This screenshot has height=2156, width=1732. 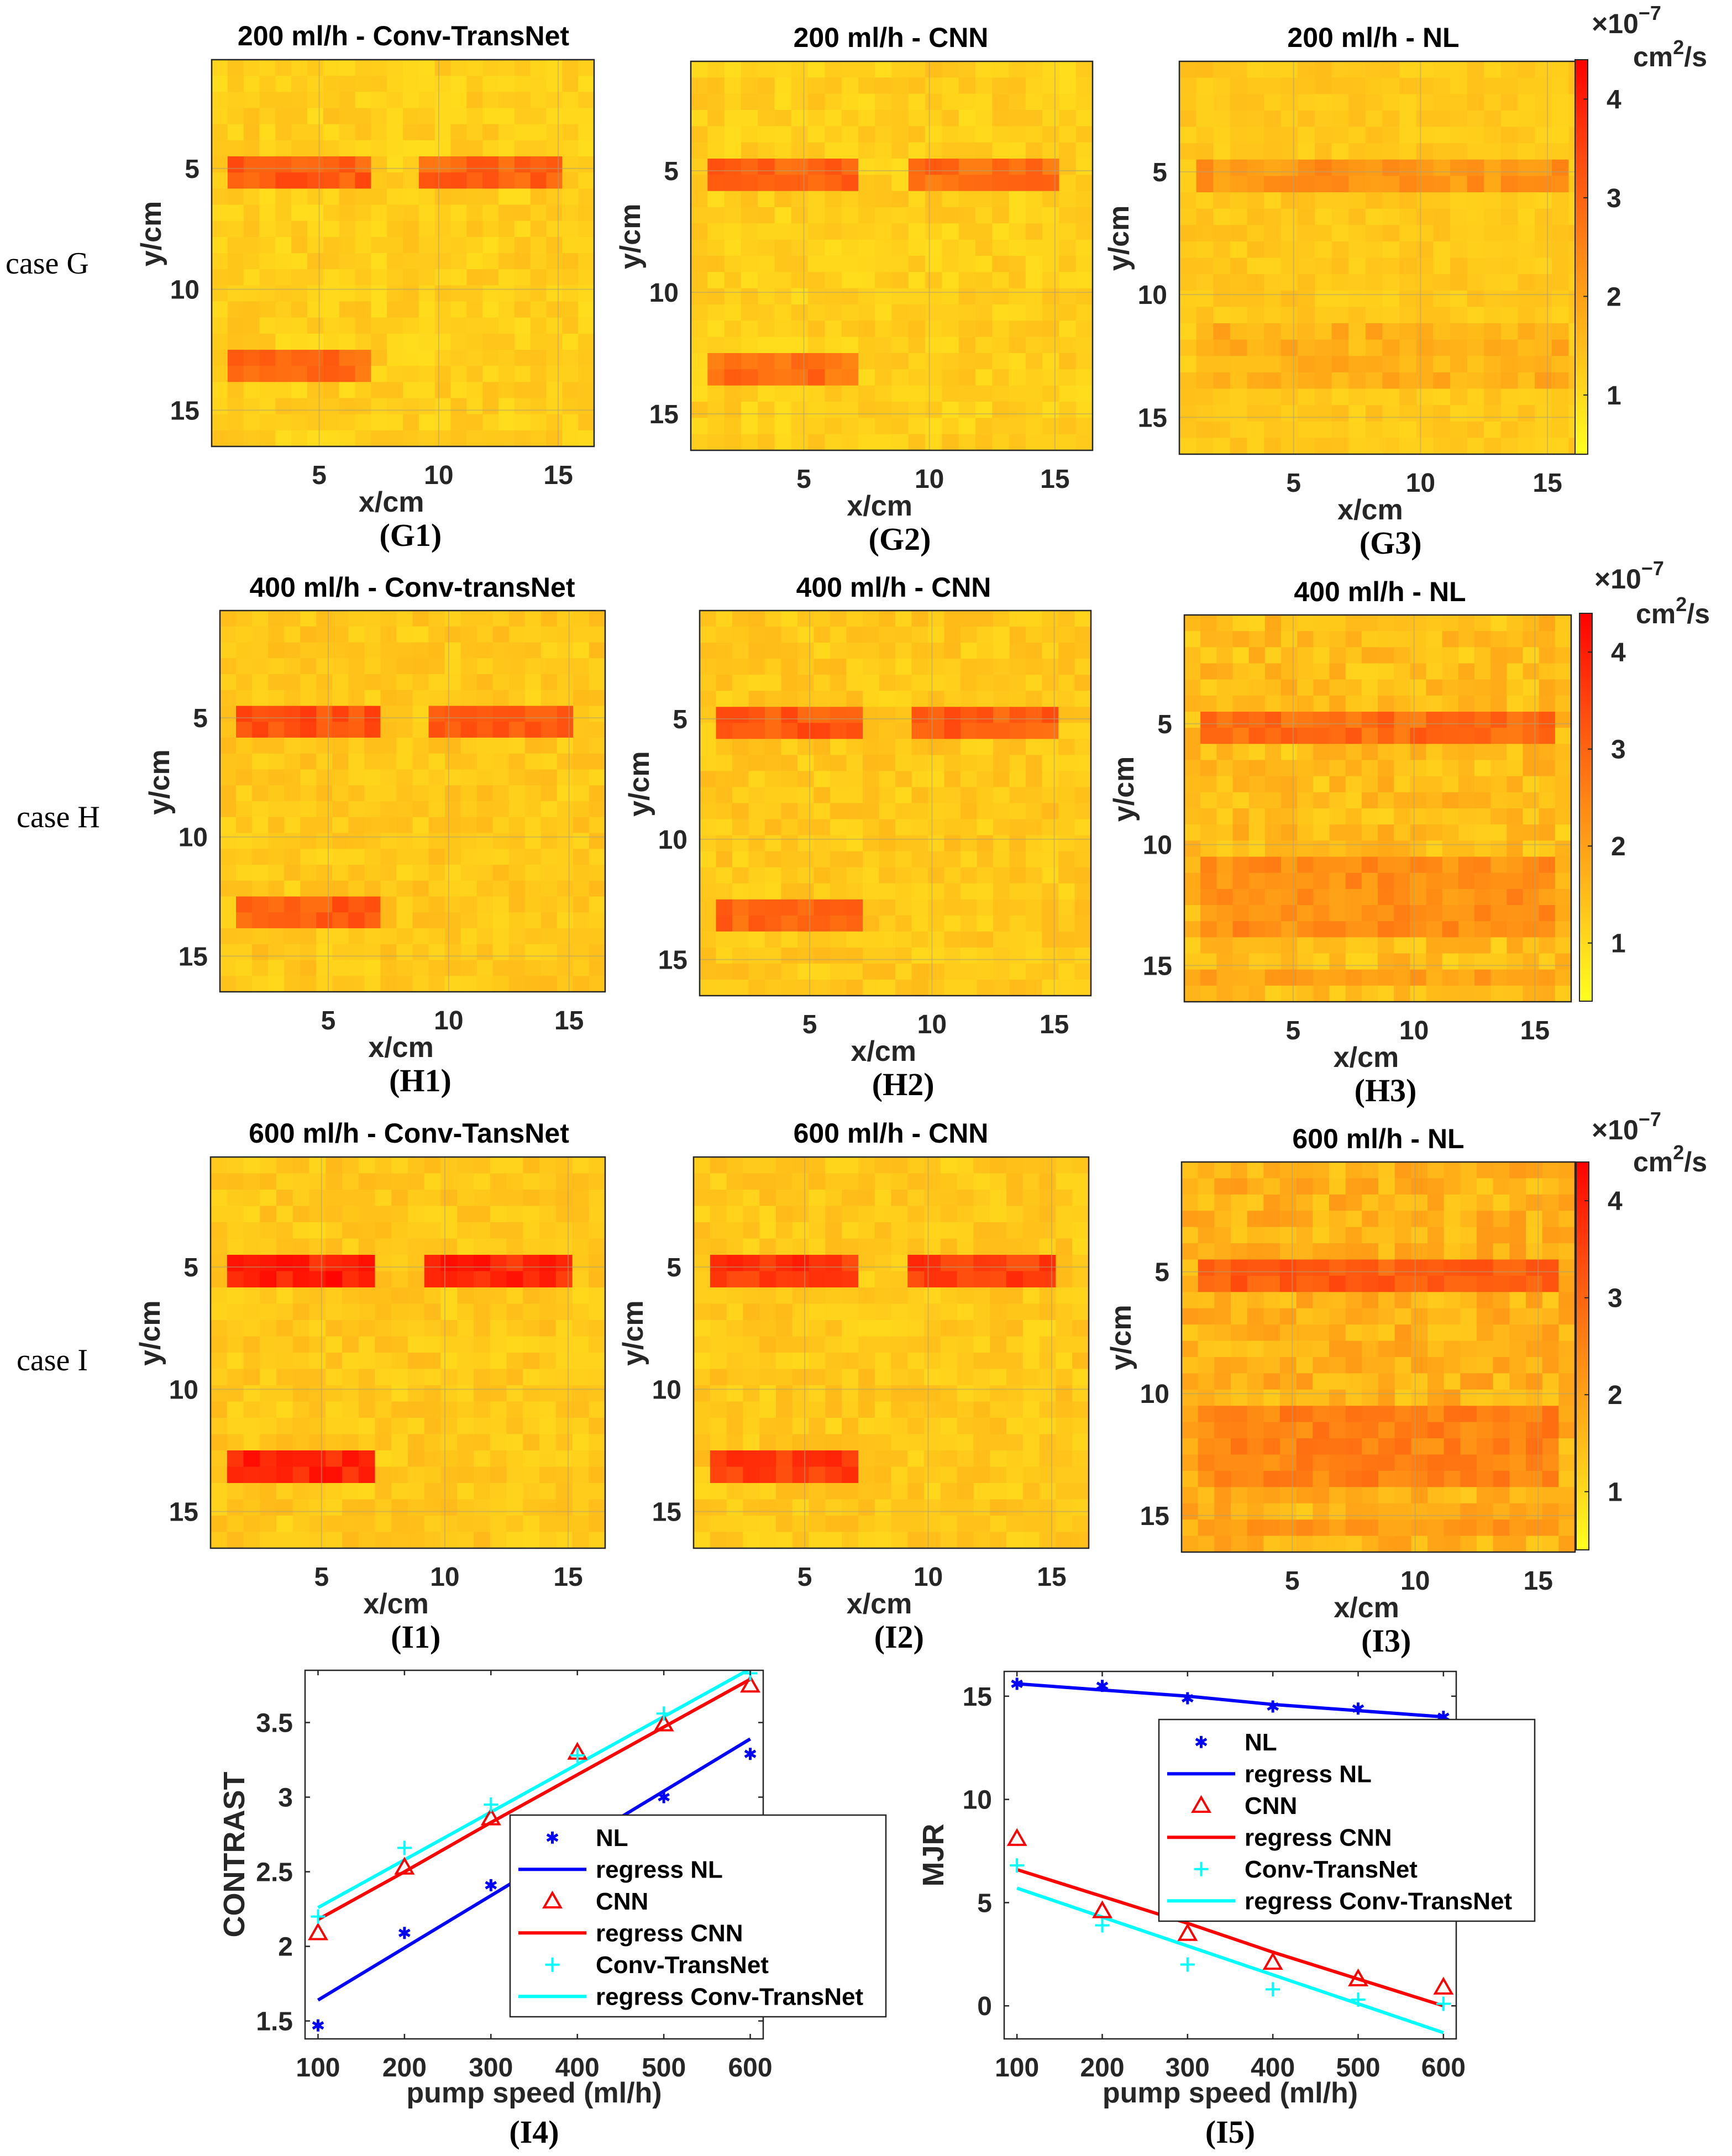 I want to click on panel-label: (H2), so click(x=904, y=1084).